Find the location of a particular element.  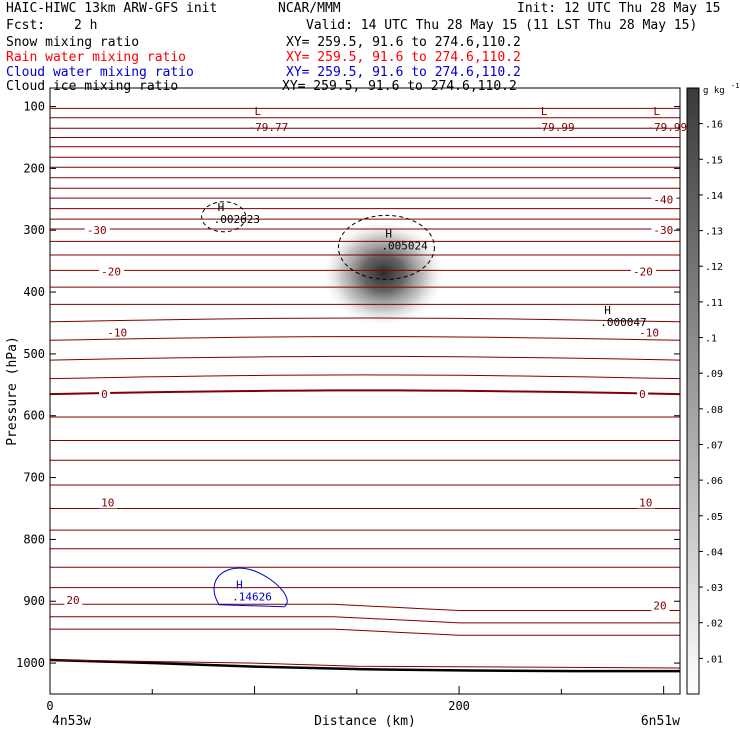

x-tick-label: 0 is located at coordinates (49, 706).